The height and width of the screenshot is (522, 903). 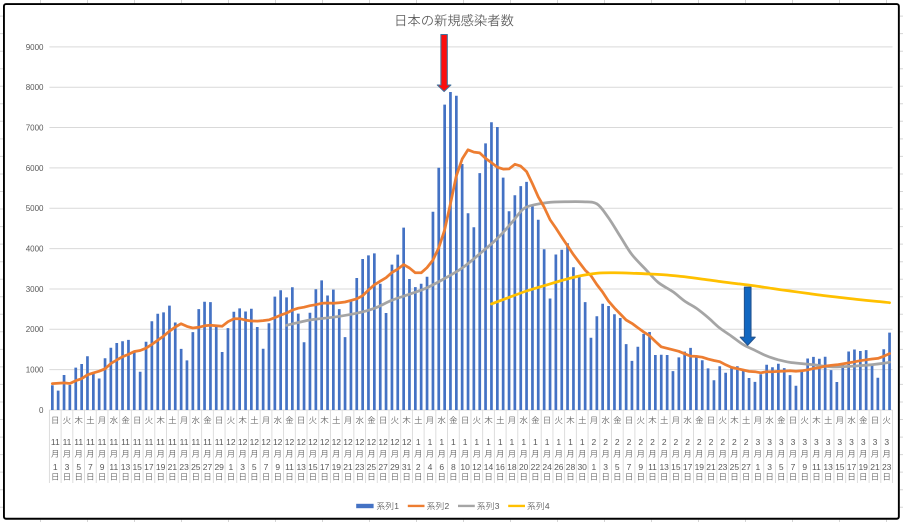 I want to click on svg-text: 16, so click(x=500, y=467).